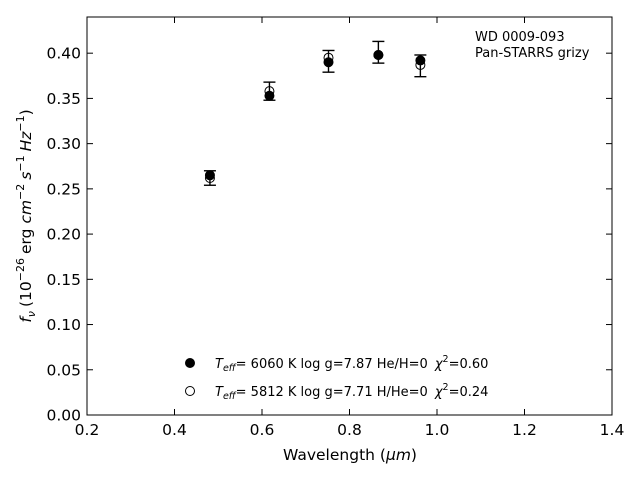  I want to click on legend-open-sub: eff, so click(230, 396).